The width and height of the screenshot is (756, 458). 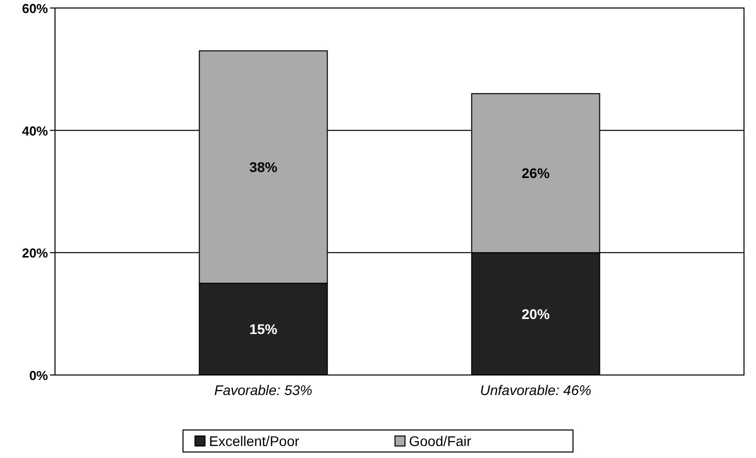 I want to click on legend-label: Good/Fair, so click(x=440, y=441).